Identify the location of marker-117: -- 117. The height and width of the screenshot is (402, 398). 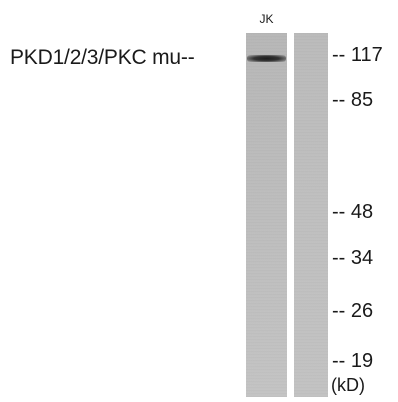
(357, 55).